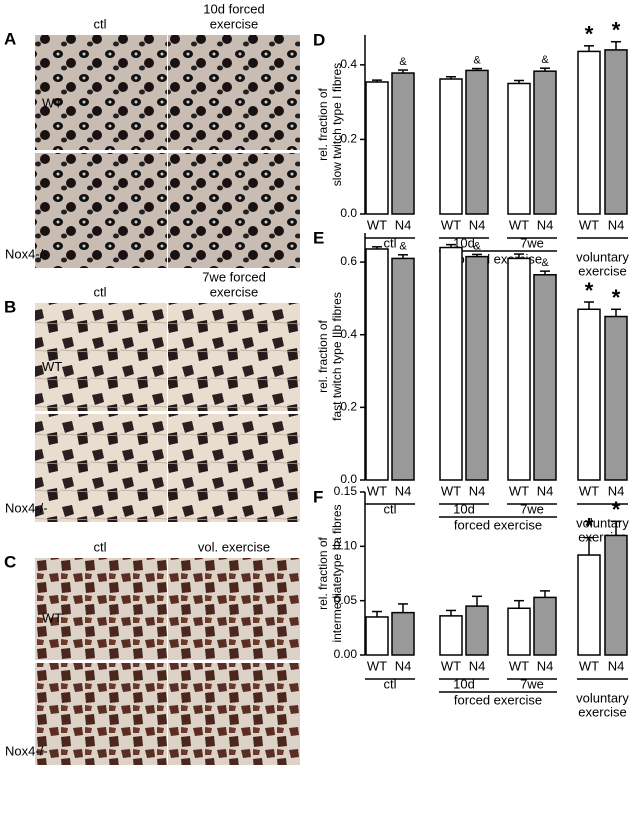 Image resolution: width=641 pixels, height=815 pixels. Describe the element at coordinates (346, 546) in the screenshot. I see `y-tick-label: 0.10` at that location.